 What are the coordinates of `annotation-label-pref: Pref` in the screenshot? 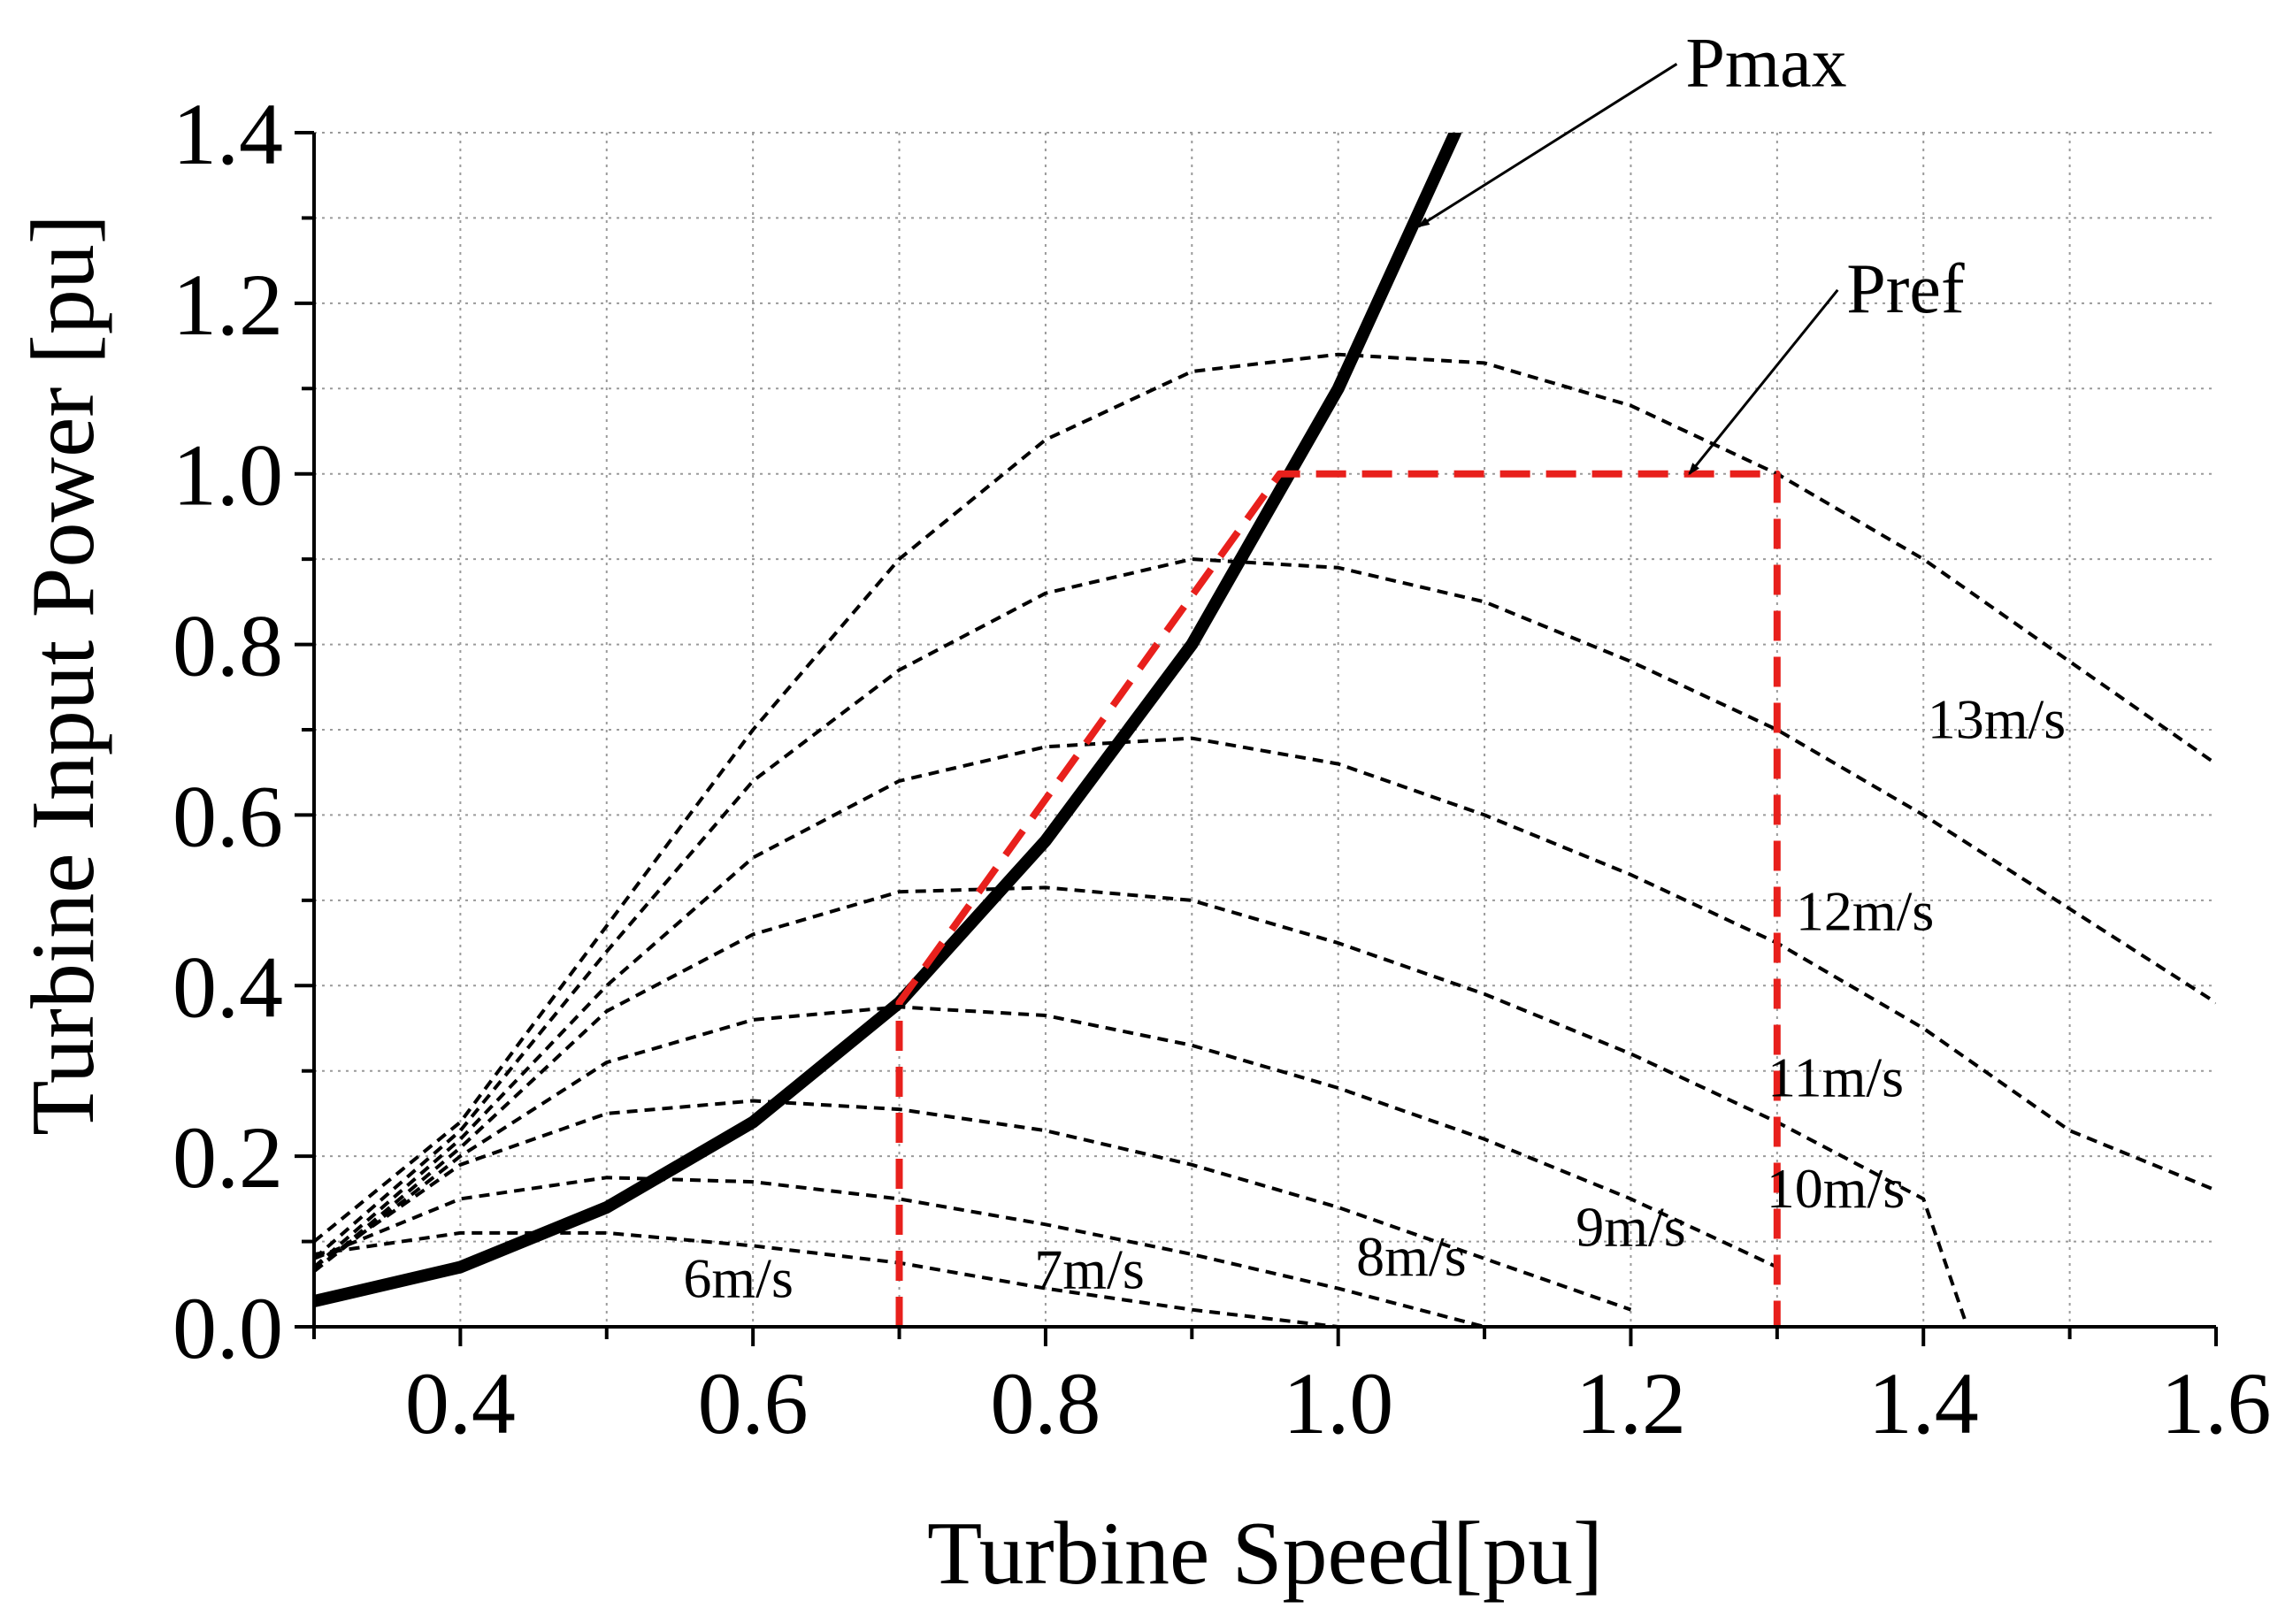 It's located at (1905, 289).